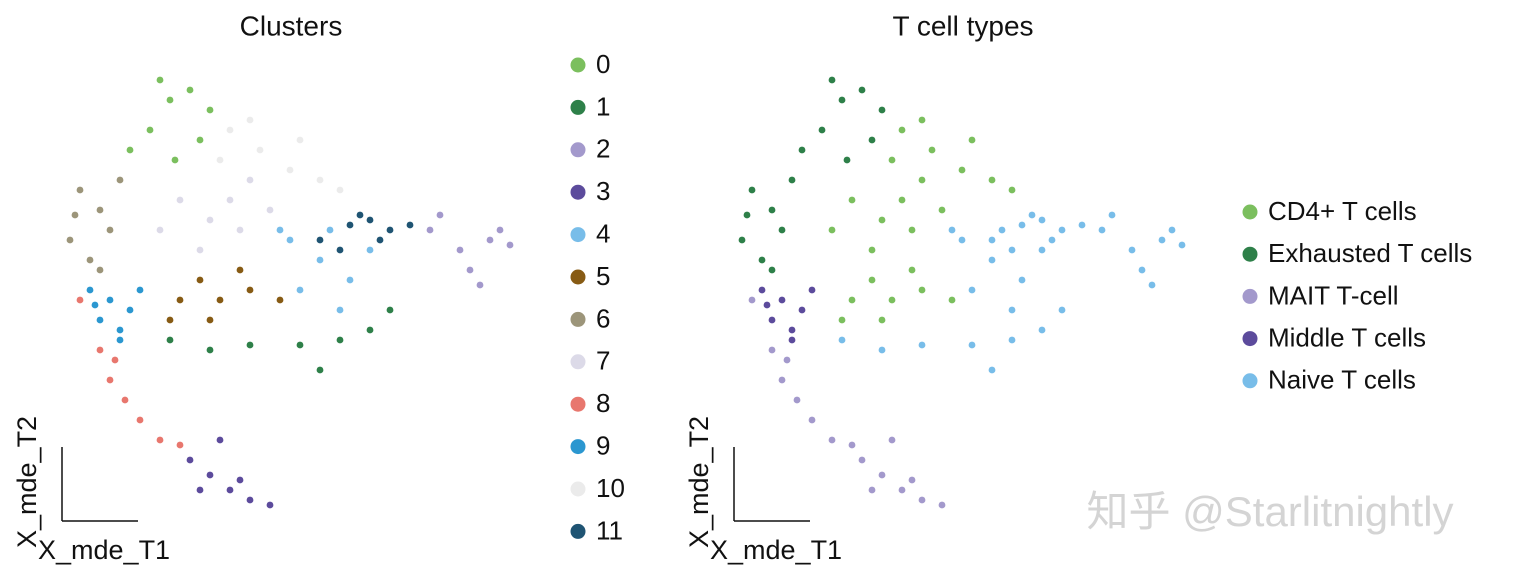 This screenshot has height=584, width=1521. What do you see at coordinates (603, 361) in the screenshot?
I see `legend-label: 7` at bounding box center [603, 361].